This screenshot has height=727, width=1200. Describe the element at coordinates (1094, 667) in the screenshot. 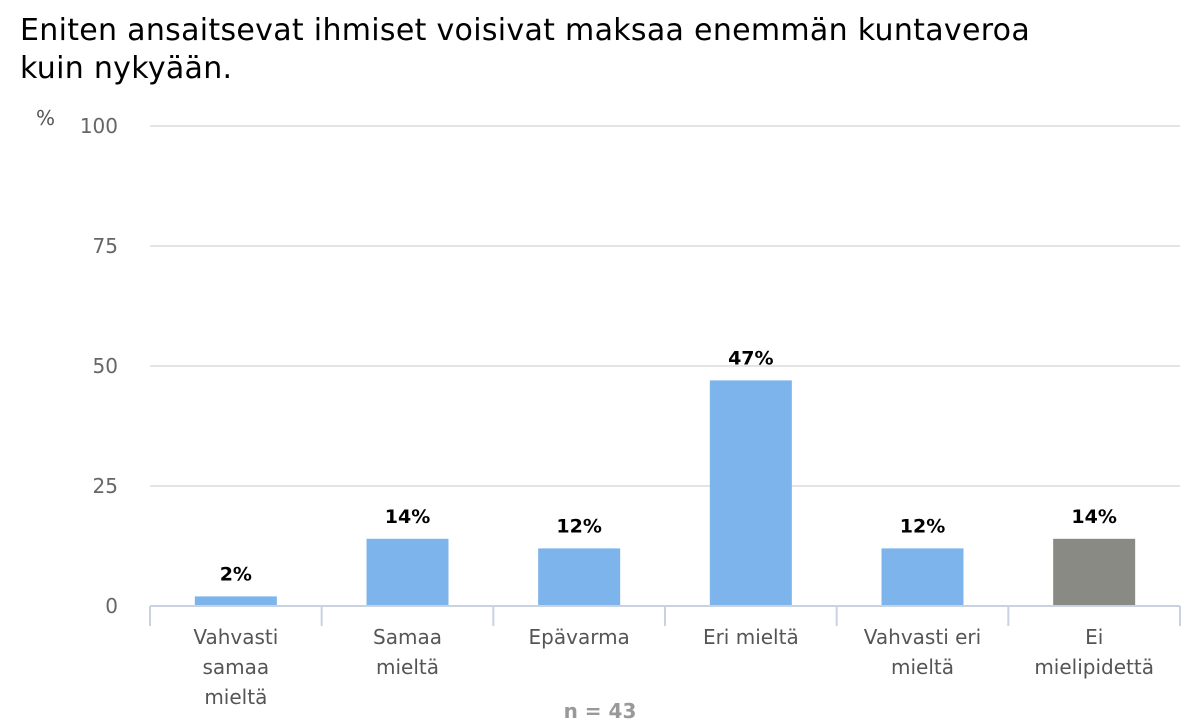

I see `x-category-label: mielipidettä` at that location.